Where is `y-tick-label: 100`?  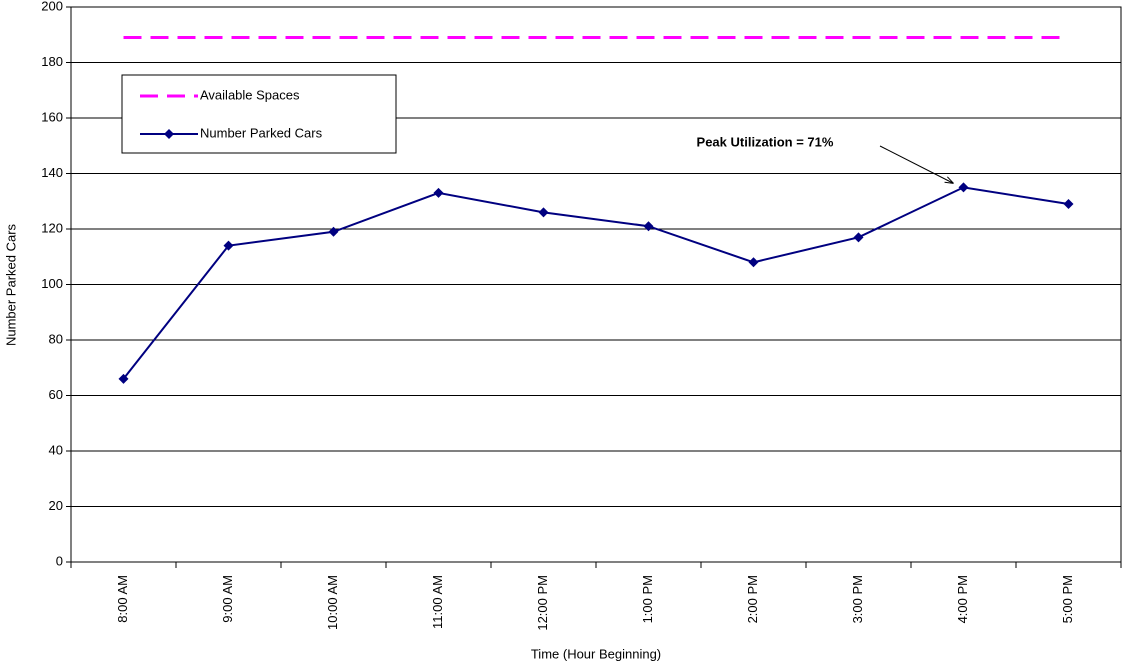 y-tick-label: 100 is located at coordinates (52, 283).